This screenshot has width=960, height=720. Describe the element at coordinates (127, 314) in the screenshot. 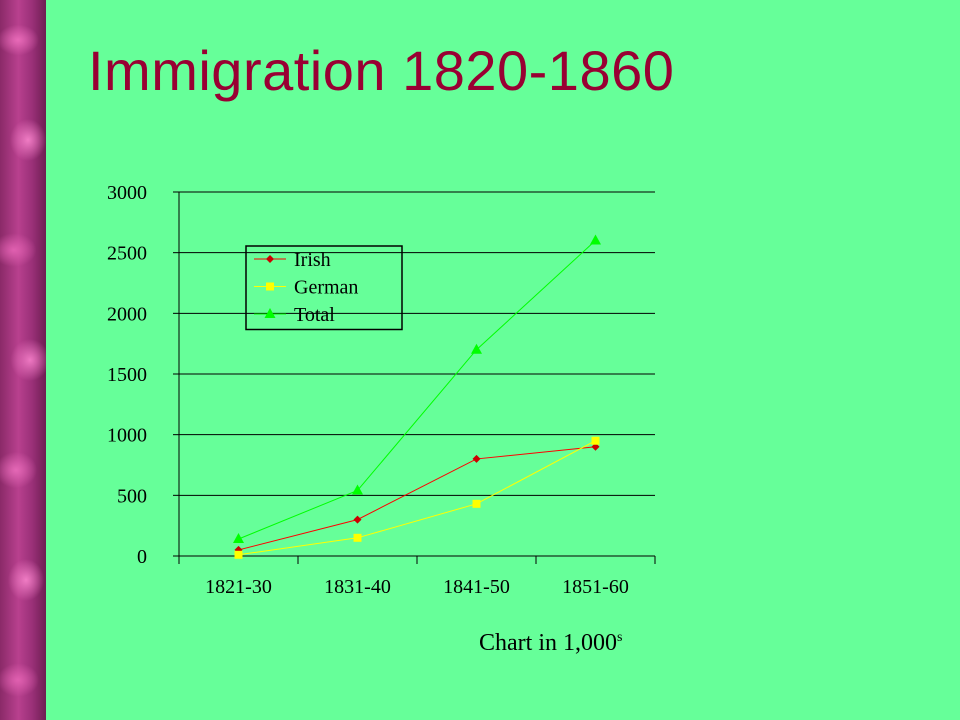

I see `y-tick-label: 2000` at that location.